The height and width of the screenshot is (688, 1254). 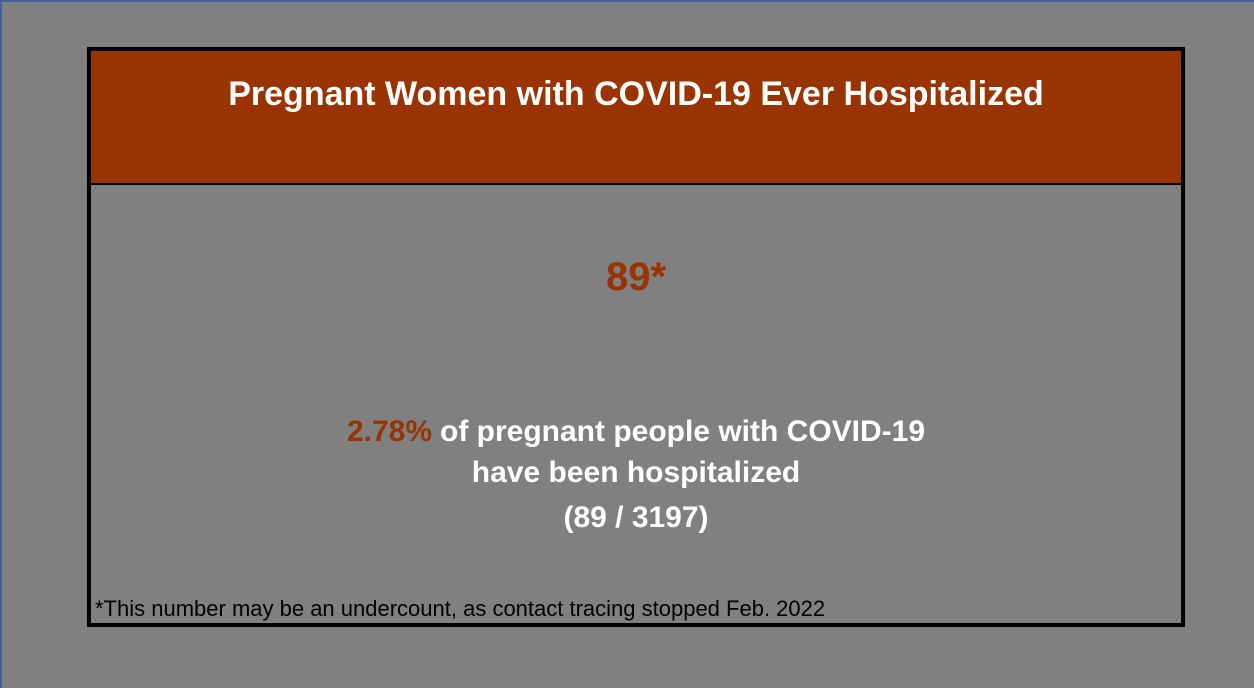 What do you see at coordinates (683, 431) in the screenshot?
I see `summary-text: of pregnant people with COVID-19` at bounding box center [683, 431].